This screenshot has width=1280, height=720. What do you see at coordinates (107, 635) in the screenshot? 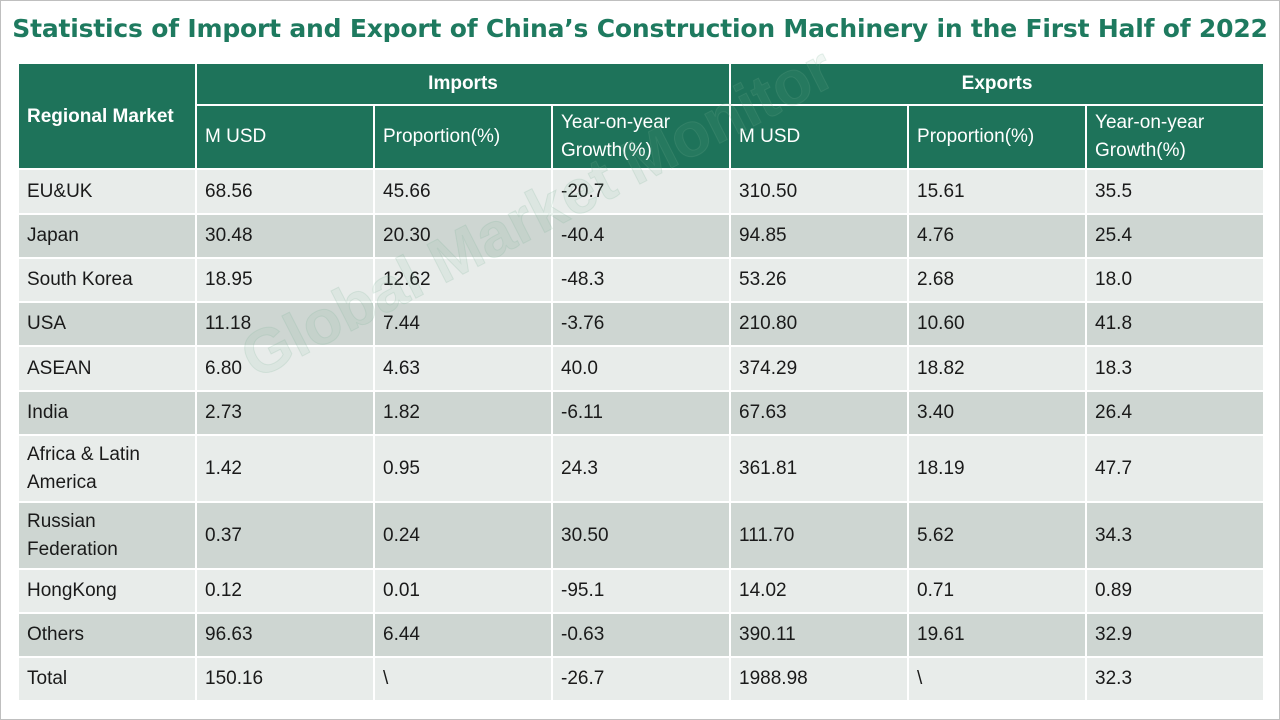
I see `cell-region: Others` at bounding box center [107, 635].